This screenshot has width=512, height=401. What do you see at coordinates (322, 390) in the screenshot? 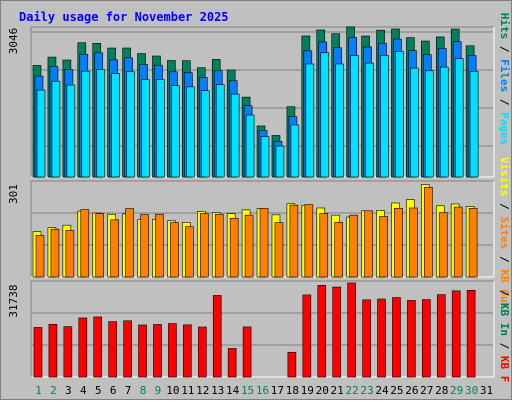
I see `x-tick-day-20: 20` at bounding box center [322, 390].